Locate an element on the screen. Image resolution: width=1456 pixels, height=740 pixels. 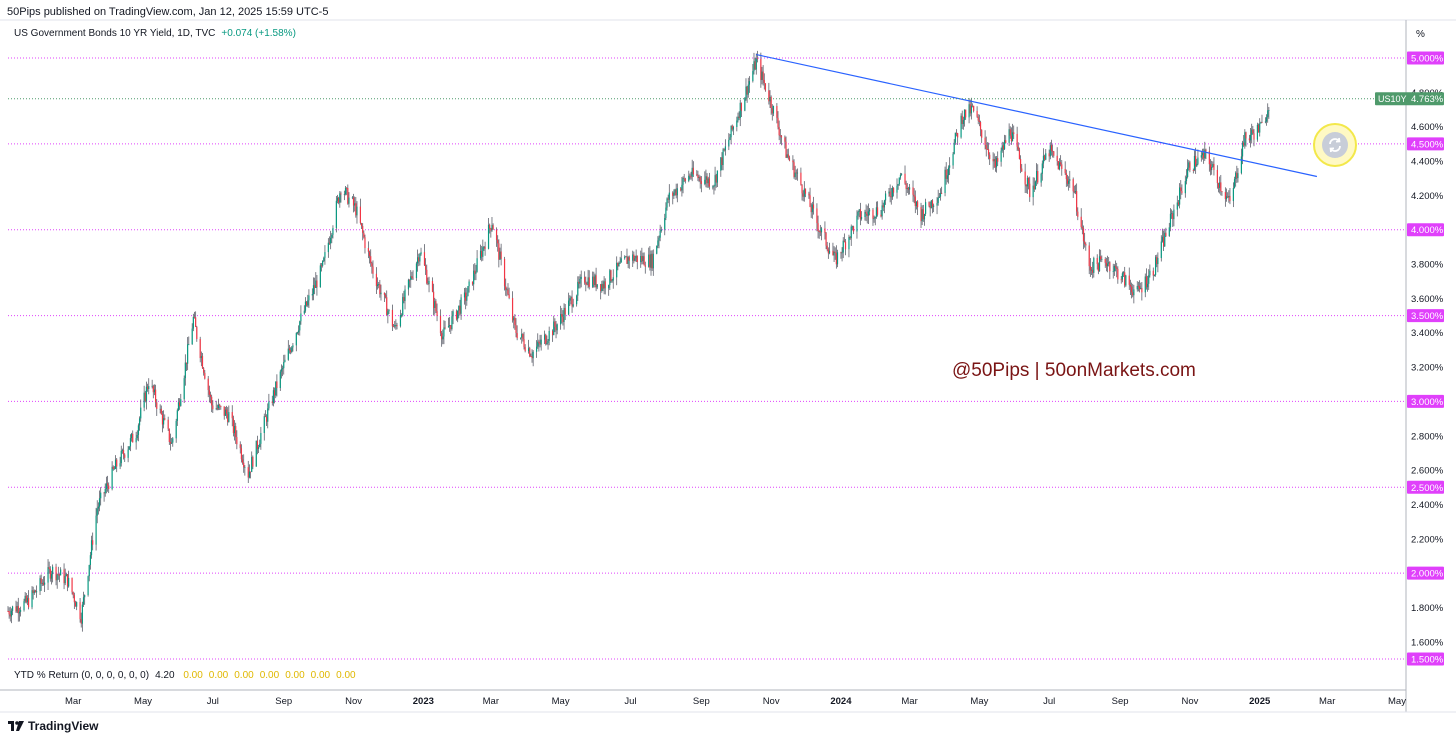
watermark-text: @50Pips | 50onMarkets.com is located at coordinates (1074, 370).